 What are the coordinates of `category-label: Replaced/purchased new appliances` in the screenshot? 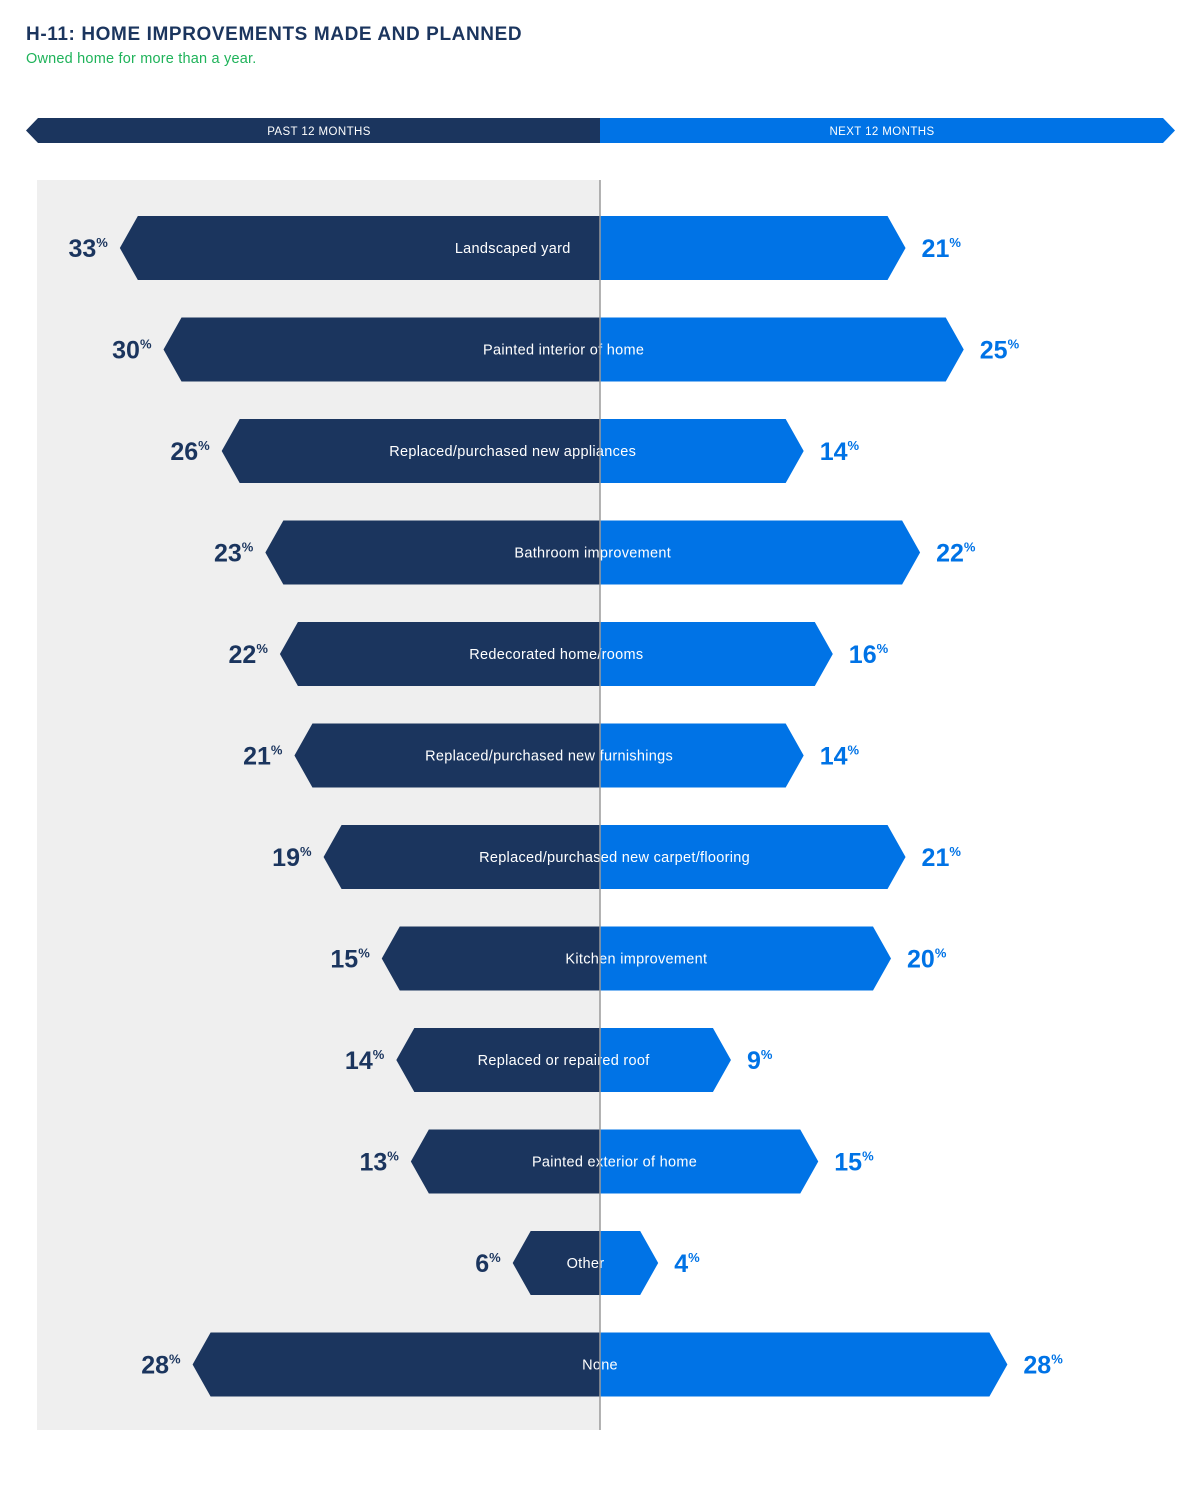 It's located at (512, 452).